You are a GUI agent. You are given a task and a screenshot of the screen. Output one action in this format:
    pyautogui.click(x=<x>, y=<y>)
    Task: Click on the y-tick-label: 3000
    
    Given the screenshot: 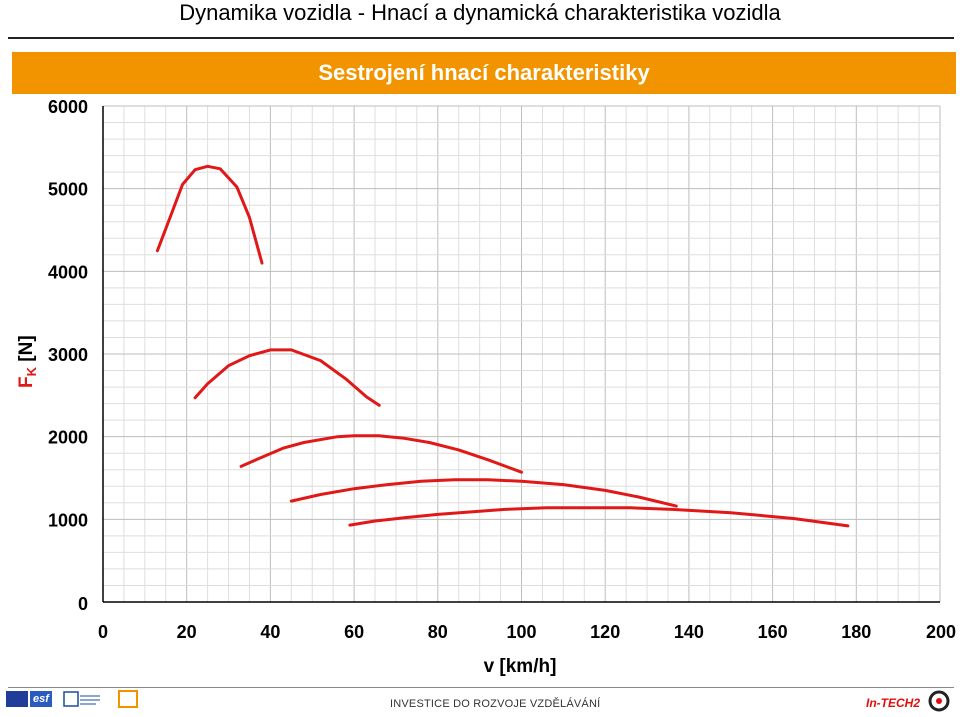 What is the action you would take?
    pyautogui.click(x=68, y=355)
    